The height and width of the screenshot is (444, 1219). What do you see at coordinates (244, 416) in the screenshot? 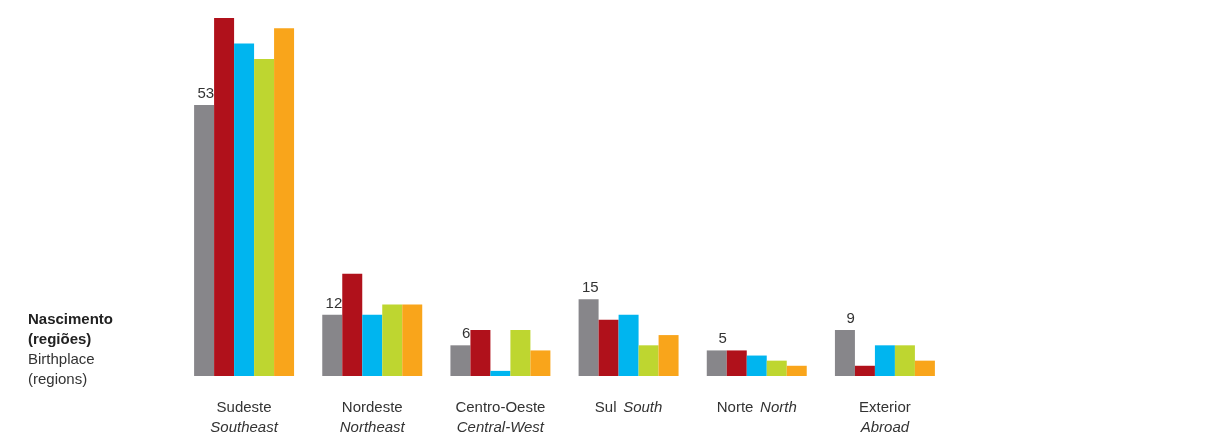
I see `x-tick-label: Sudeste Southeast` at bounding box center [244, 416].